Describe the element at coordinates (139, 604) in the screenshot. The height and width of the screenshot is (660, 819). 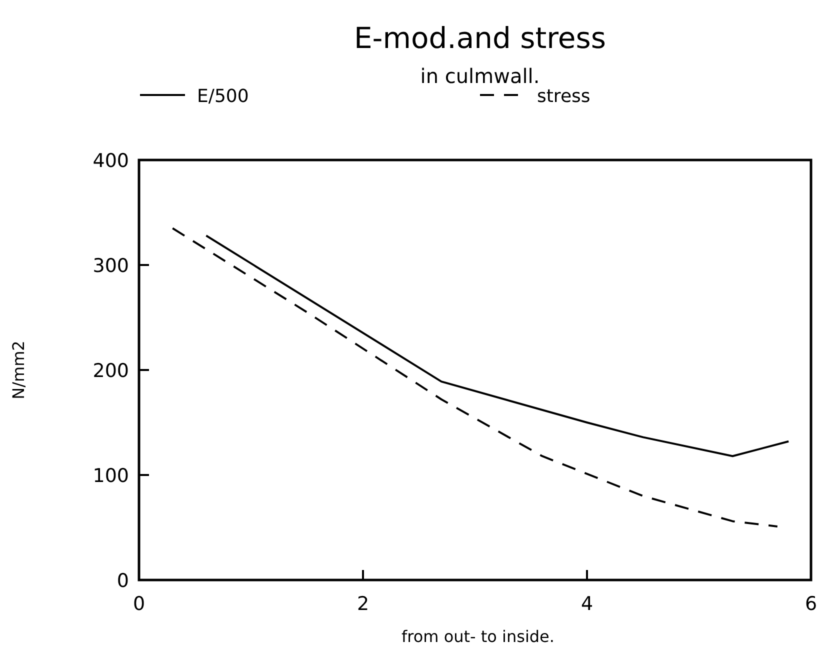
I see `x-tick-label: 0` at that location.